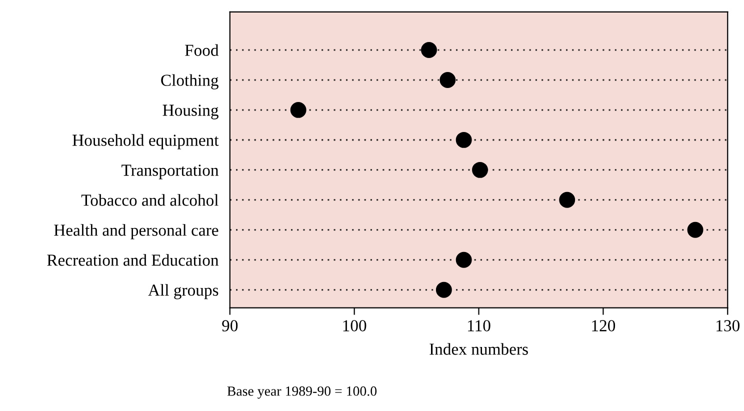 The image size is (744, 411). Describe the element at coordinates (302, 392) in the screenshot. I see `text: Base year 1989-90 = 100.0` at that location.